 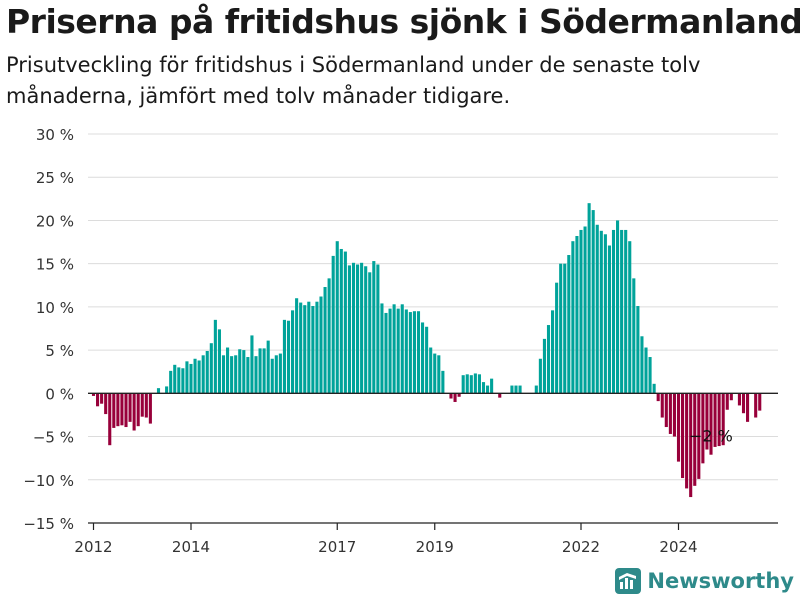 What do you see at coordinates (55, 135) in the screenshot?
I see `y-tick-label: 30 %` at bounding box center [55, 135].